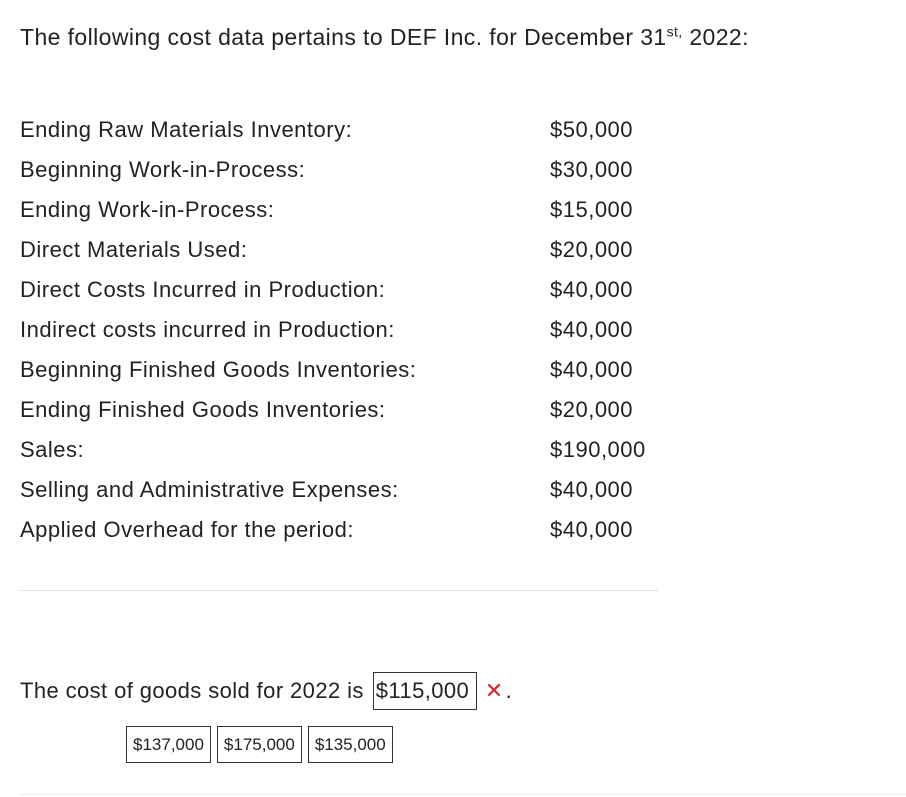  Describe the element at coordinates (463, 794) in the screenshot. I see `bottom-divider` at that location.